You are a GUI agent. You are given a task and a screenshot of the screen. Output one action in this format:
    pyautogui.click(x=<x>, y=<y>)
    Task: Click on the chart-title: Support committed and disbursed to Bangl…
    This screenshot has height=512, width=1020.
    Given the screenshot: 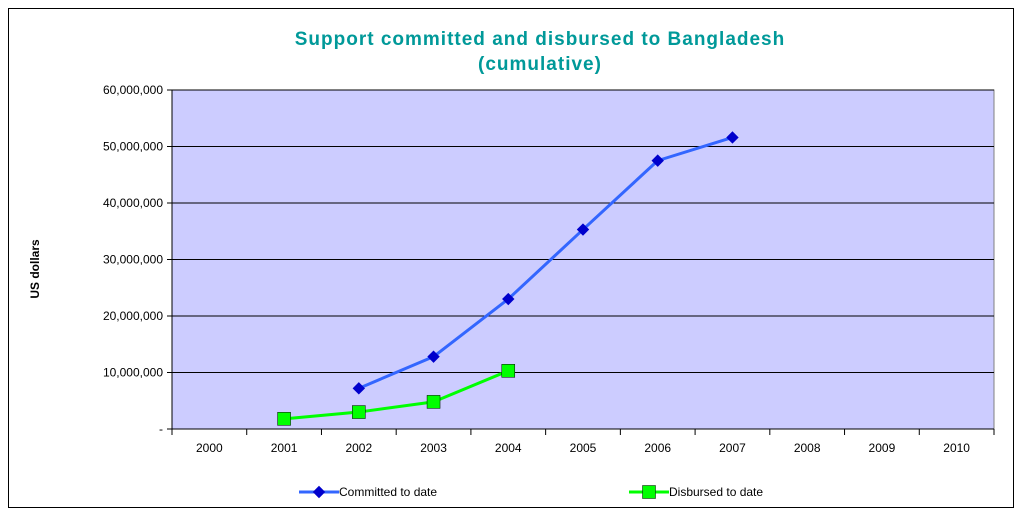 What is the action you would take?
    pyautogui.click(x=540, y=39)
    